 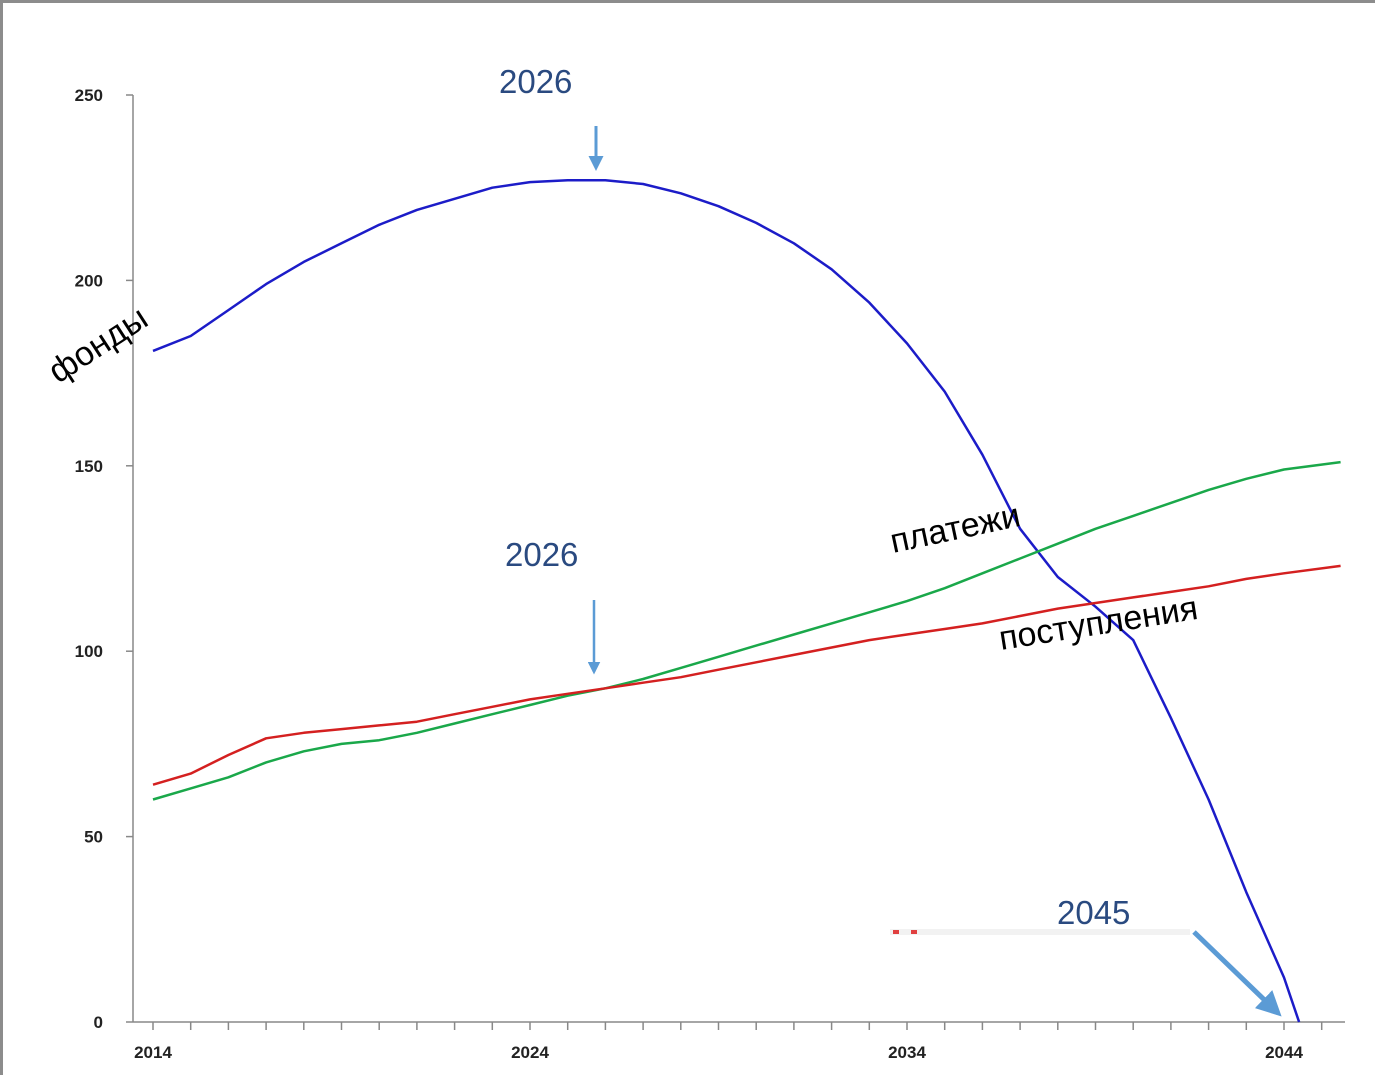 What do you see at coordinates (104, 559) in the screenshot?
I see `y-tick-group: 0 50 100 150 200 250` at bounding box center [104, 559].